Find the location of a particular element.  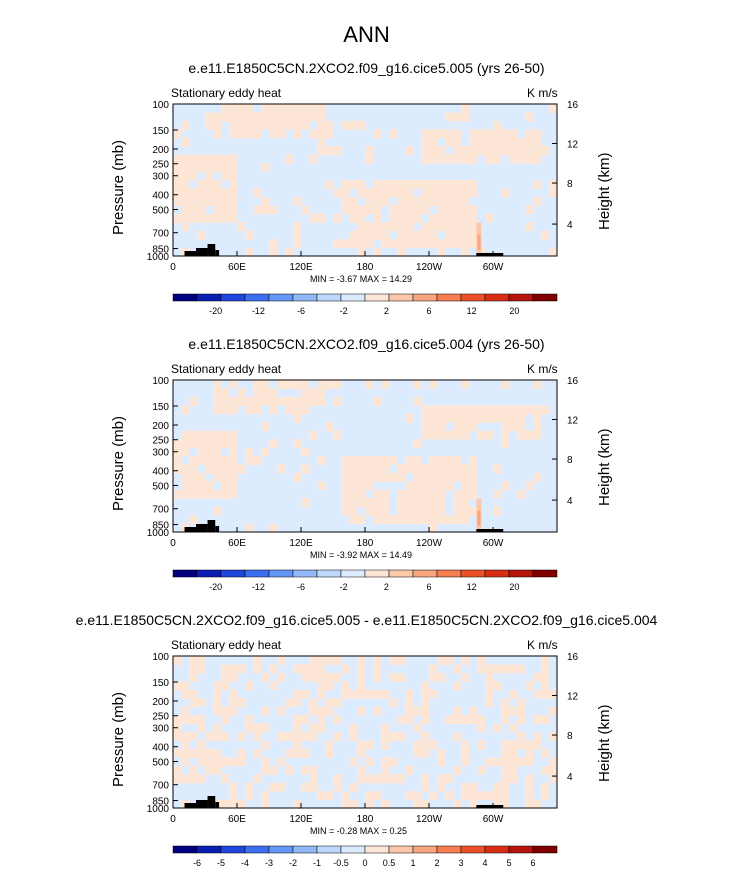

colorbar-label: -20 is located at coordinates (215, 311).